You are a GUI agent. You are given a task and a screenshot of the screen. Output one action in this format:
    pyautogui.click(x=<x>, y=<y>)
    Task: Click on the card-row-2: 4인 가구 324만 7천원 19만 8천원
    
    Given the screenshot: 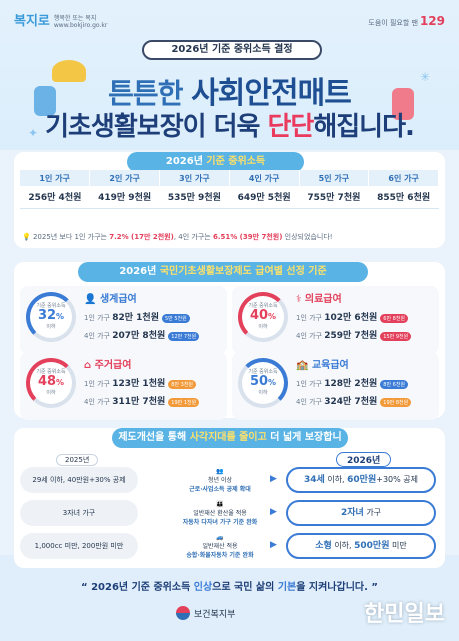 What is the action you would take?
    pyautogui.click(x=354, y=400)
    